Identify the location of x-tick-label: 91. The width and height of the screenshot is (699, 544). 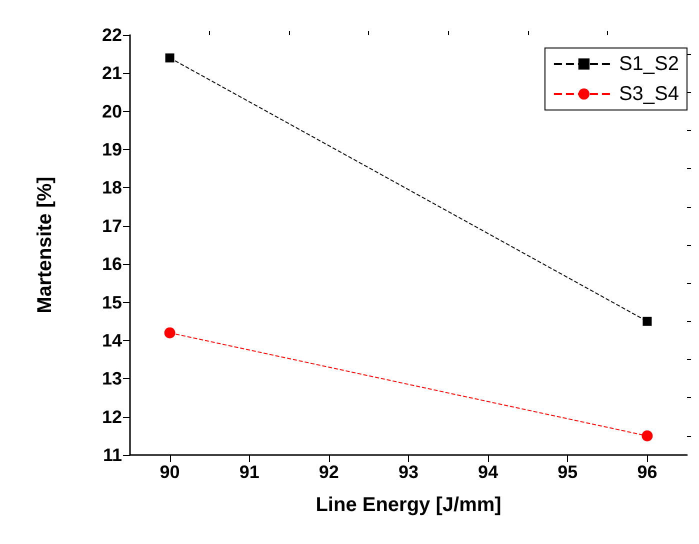
(249, 472).